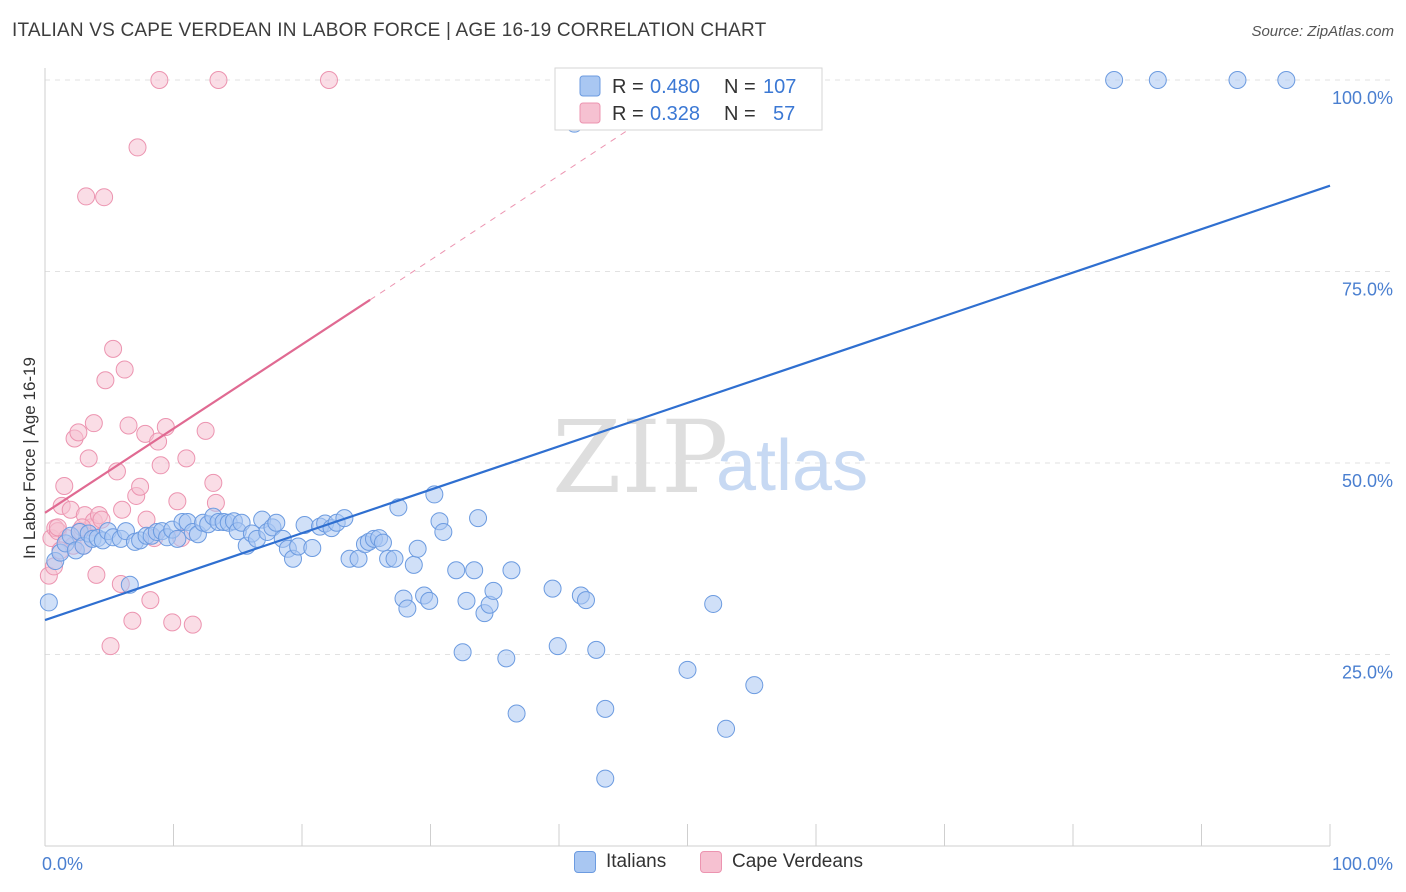 Image resolution: width=1406 pixels, height=892 pixels. I want to click on source-label: Source: ZipAtlas.com, so click(1322, 31).